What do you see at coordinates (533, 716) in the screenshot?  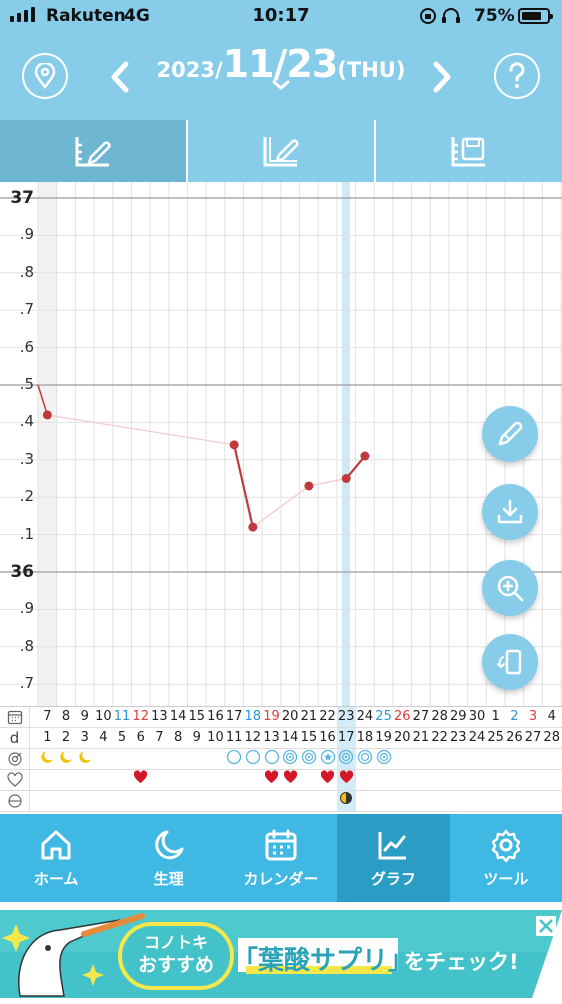 I see `date-cell: 3` at bounding box center [533, 716].